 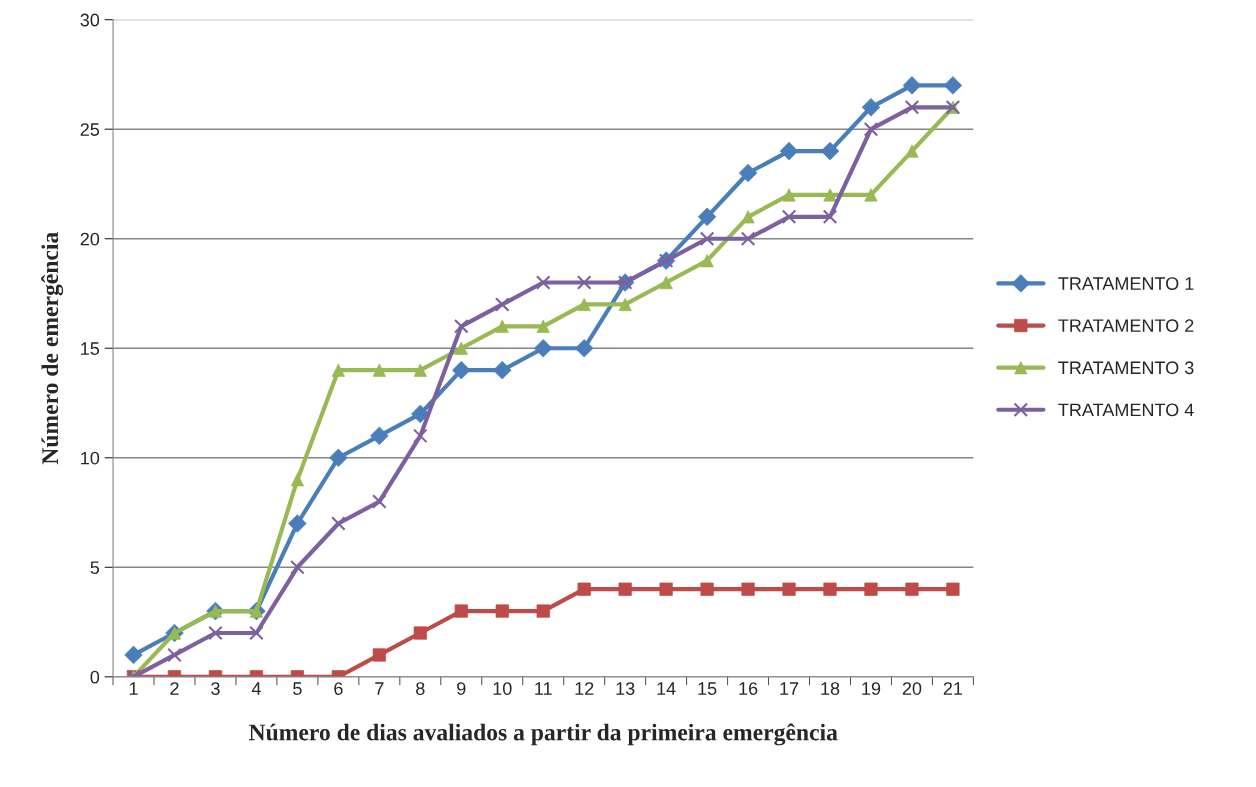 I want to click on legend-label: TRATAMENTO 2, so click(x=1126, y=326).